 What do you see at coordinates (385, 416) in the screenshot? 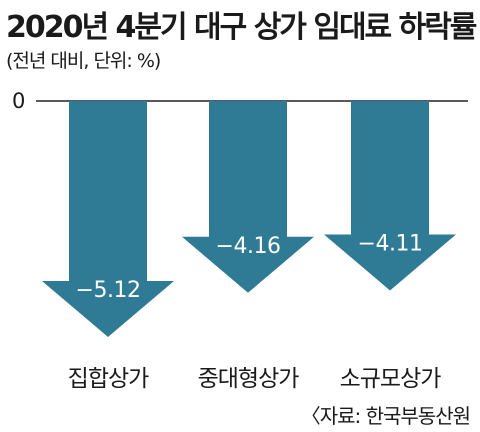
I see `data-source: 〈자료: 한국부동산원` at bounding box center [385, 416].